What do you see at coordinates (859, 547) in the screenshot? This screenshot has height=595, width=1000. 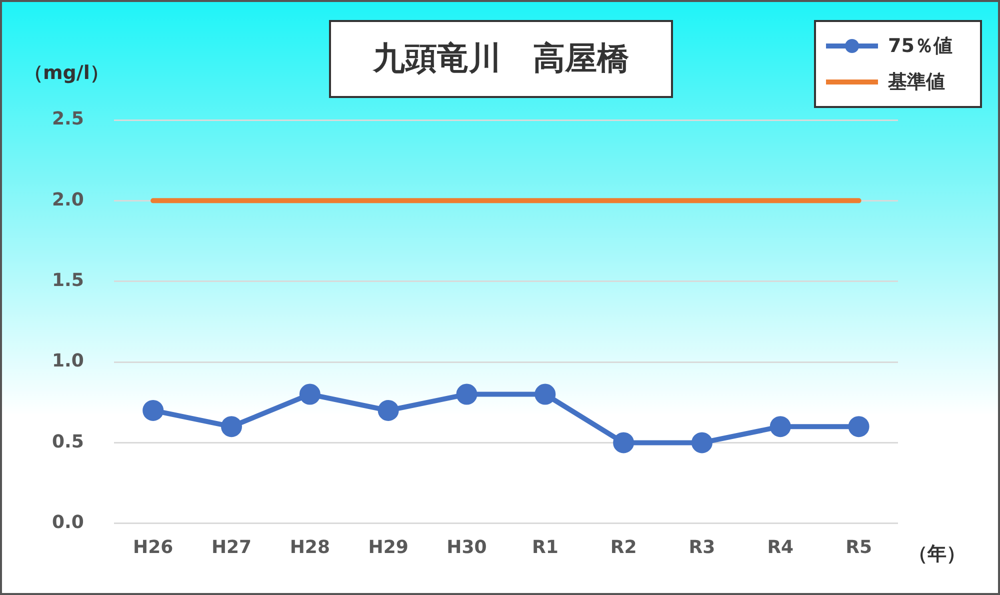 I see `x-tick-label: R5` at bounding box center [859, 547].